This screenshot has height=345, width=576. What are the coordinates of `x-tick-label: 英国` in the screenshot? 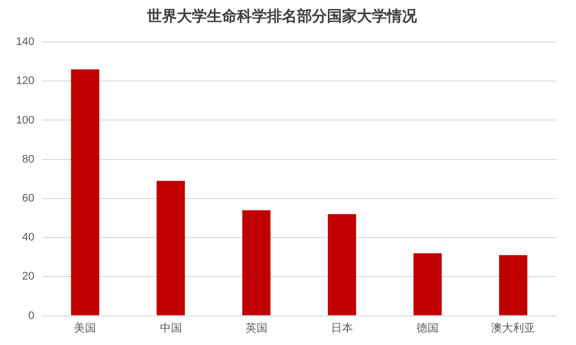 It's located at (256, 327).